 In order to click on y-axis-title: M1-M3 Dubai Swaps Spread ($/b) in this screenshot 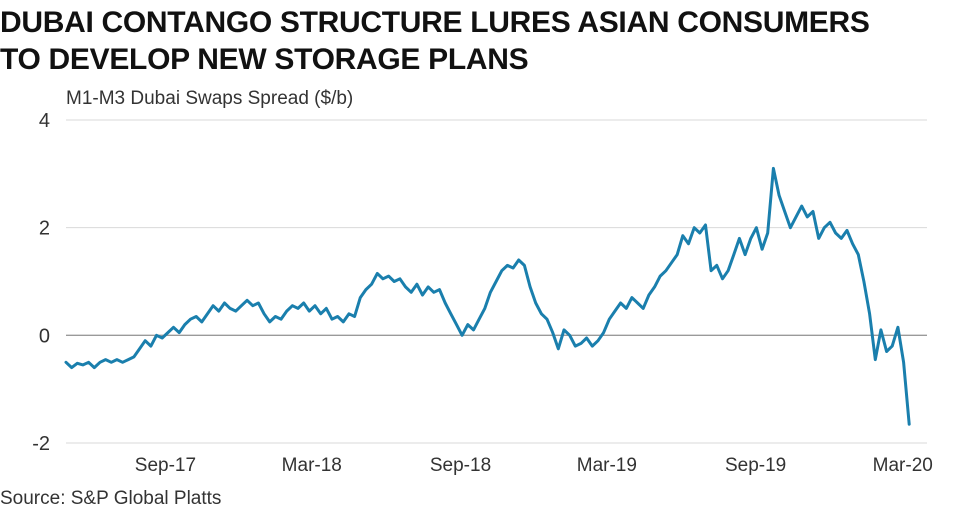, I will do `click(209, 98)`.